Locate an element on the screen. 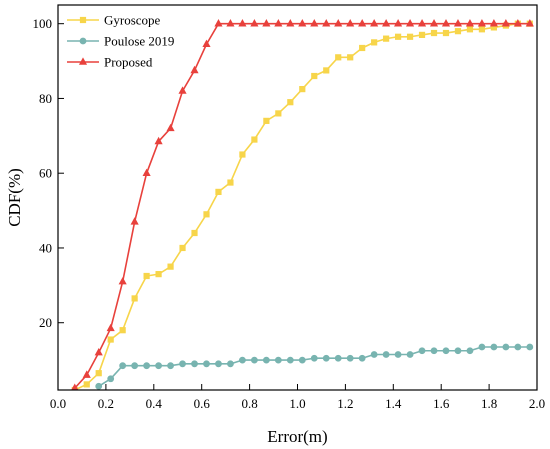 The height and width of the screenshot is (449, 550). series-line is located at coordinates (314, 366).